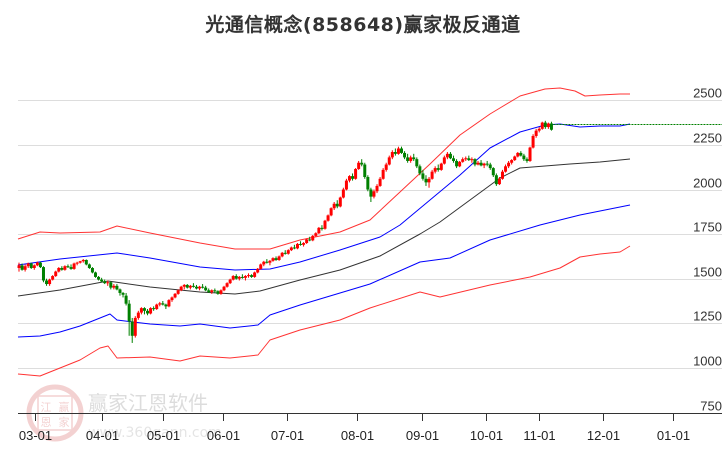  What do you see at coordinates (102, 435) in the screenshot?
I see `x-tick-label: 04-01` at bounding box center [102, 435].